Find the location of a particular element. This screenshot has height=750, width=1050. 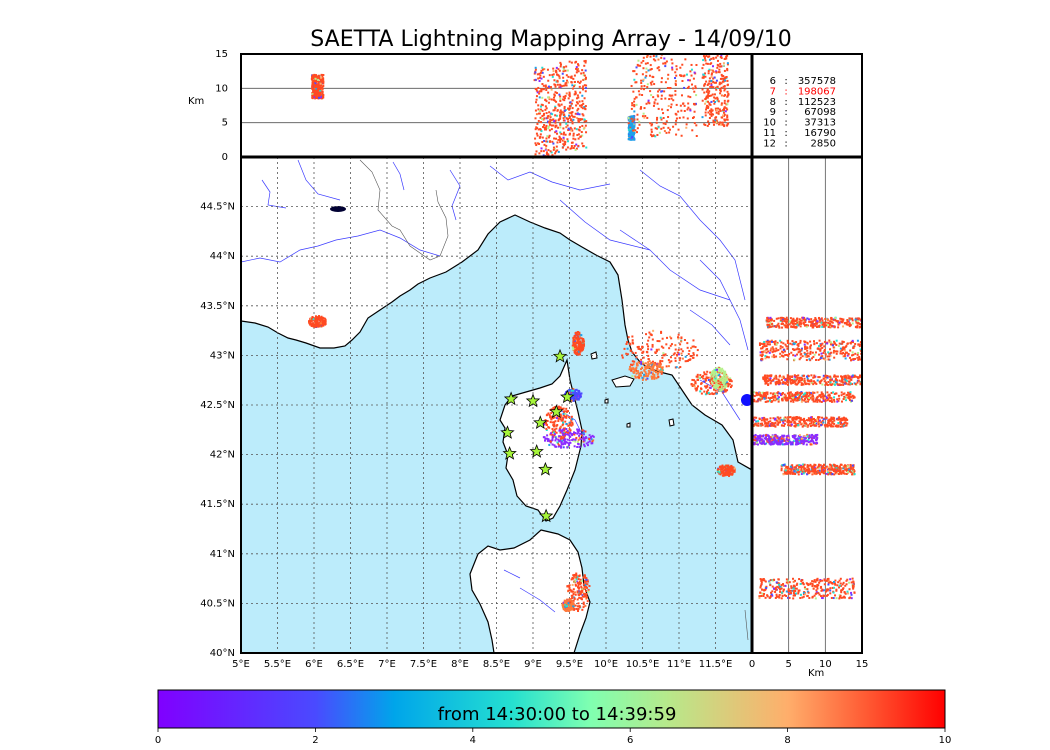

source-column is located at coordinates (317, 86).